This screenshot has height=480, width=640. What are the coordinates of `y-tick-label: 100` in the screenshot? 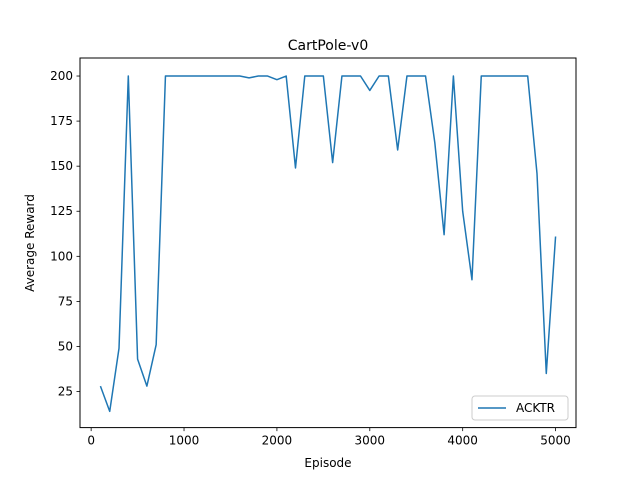 It's located at (61, 256).